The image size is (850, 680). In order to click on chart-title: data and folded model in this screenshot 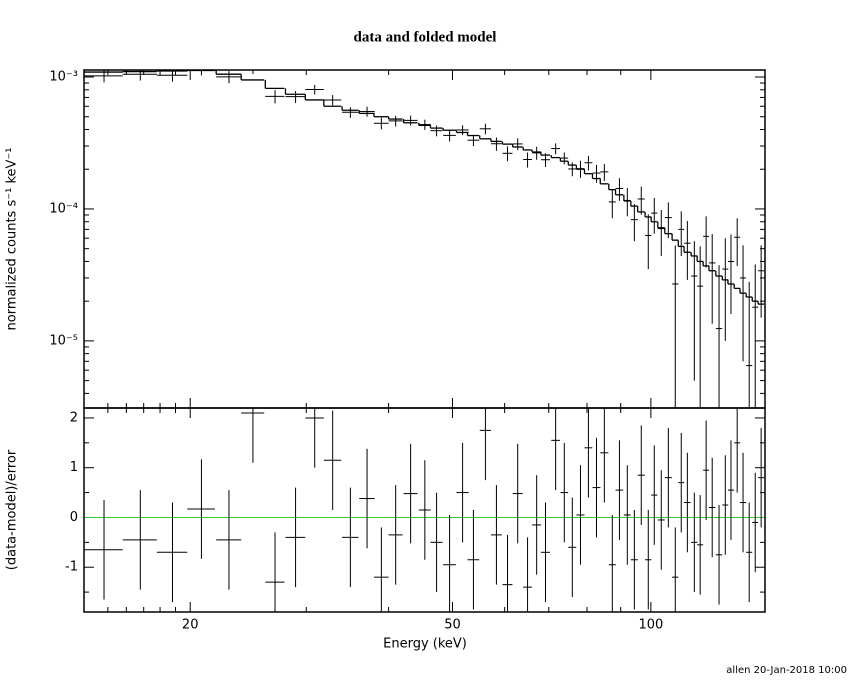, I will do `click(425, 37)`.